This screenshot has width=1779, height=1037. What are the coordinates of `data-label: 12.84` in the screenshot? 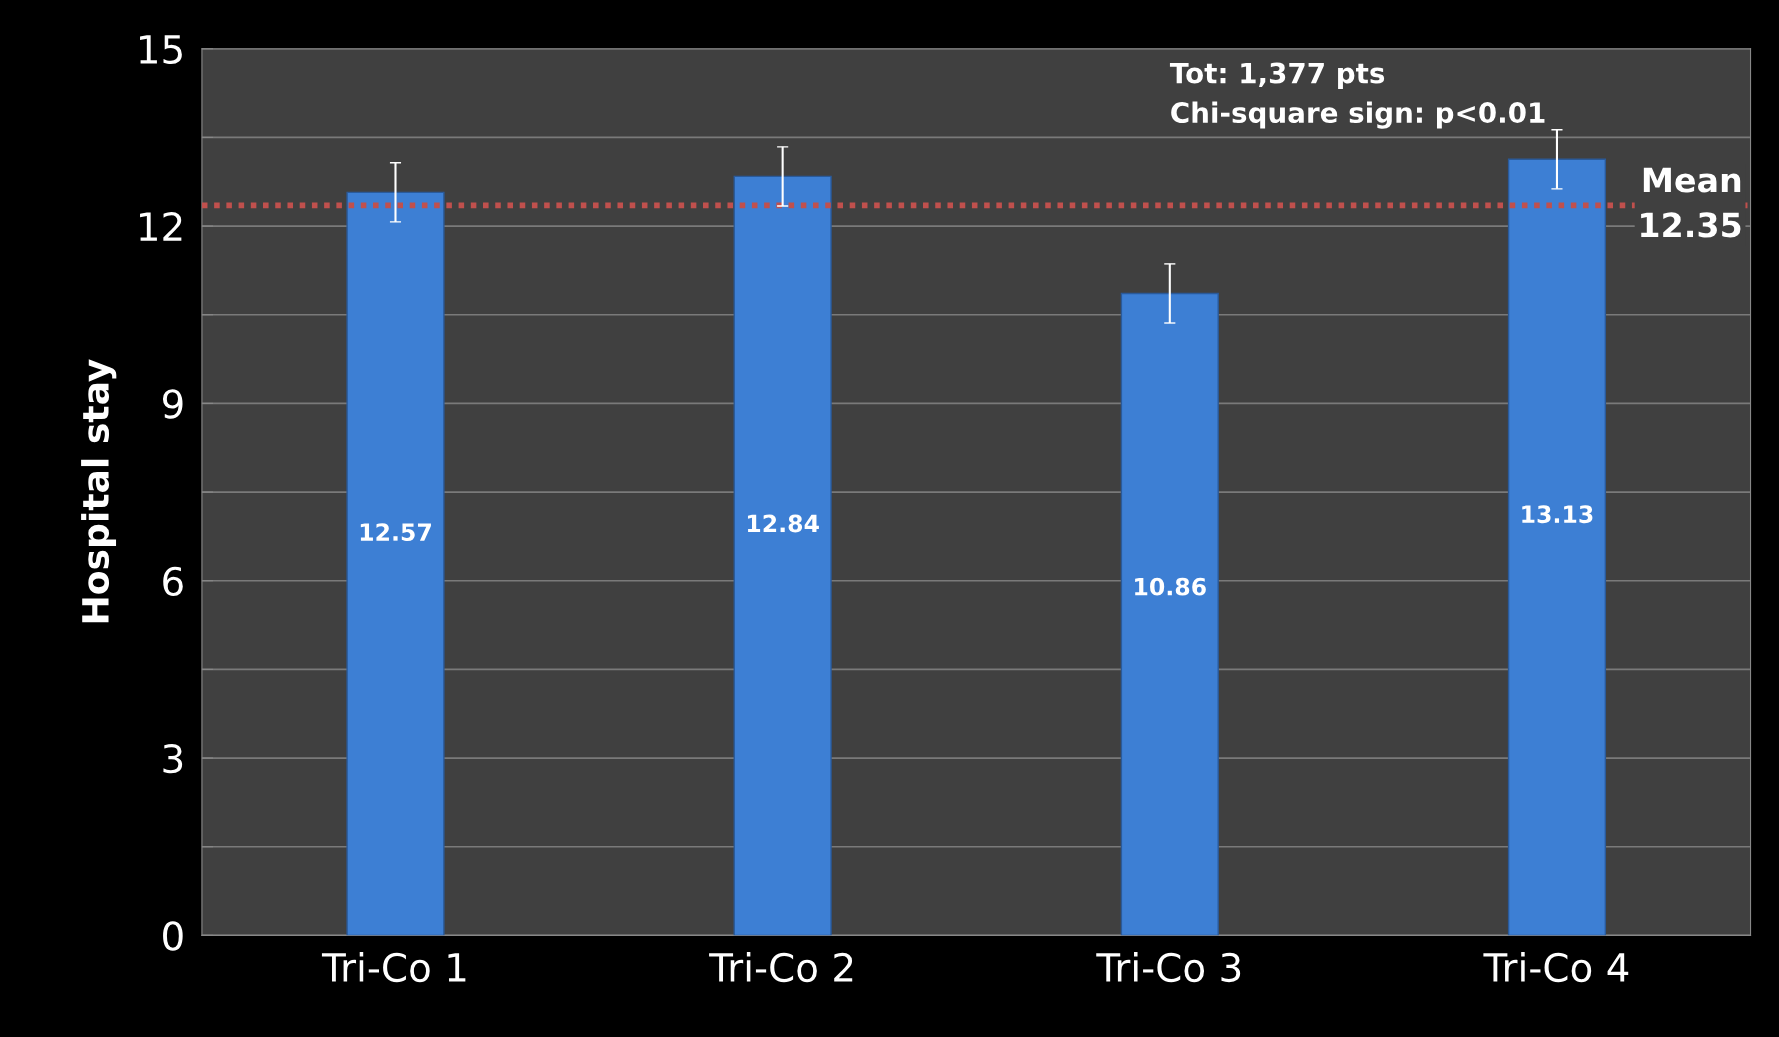 It's located at (783, 523).